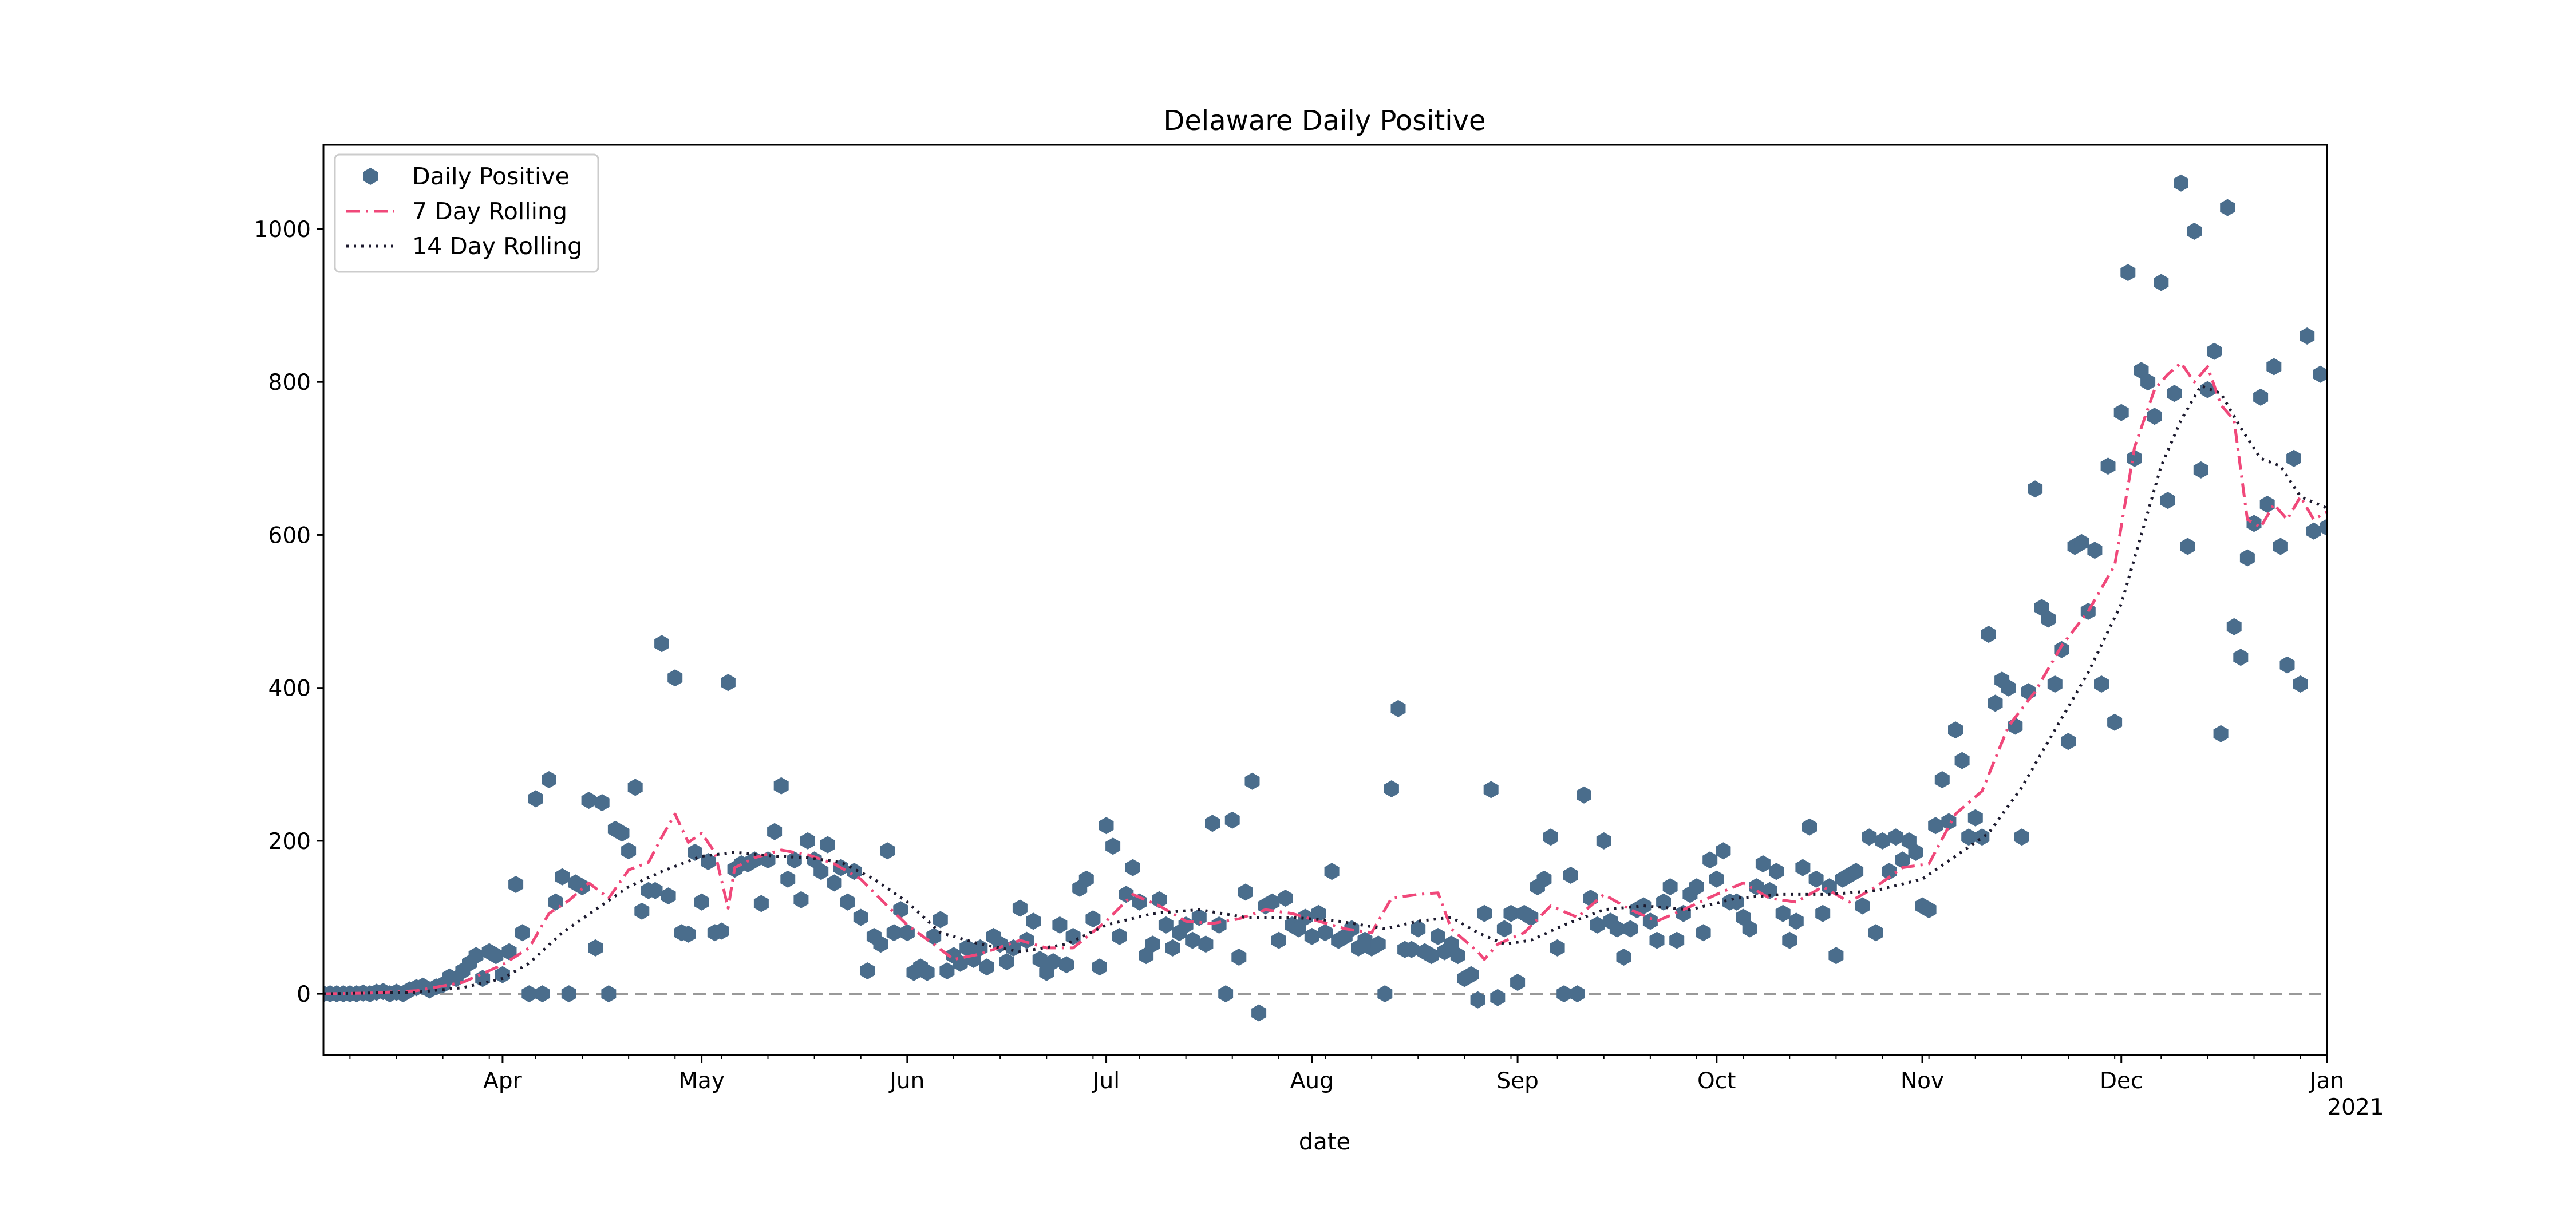 This screenshot has height=1205, width=2576. I want to click on x-tick-label-5: Sep, so click(1517, 1081).